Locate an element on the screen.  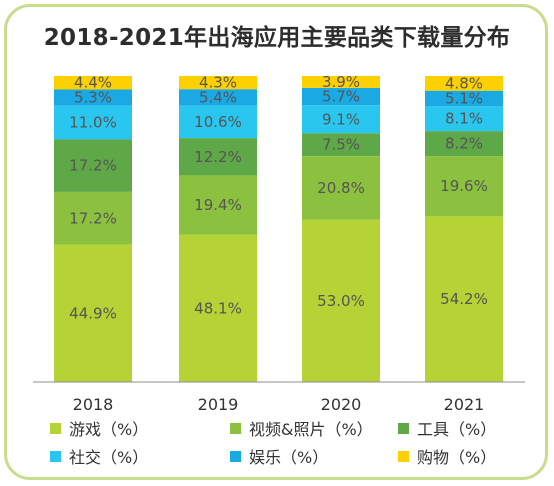
data-label: 5.3% is located at coordinates (93, 98).